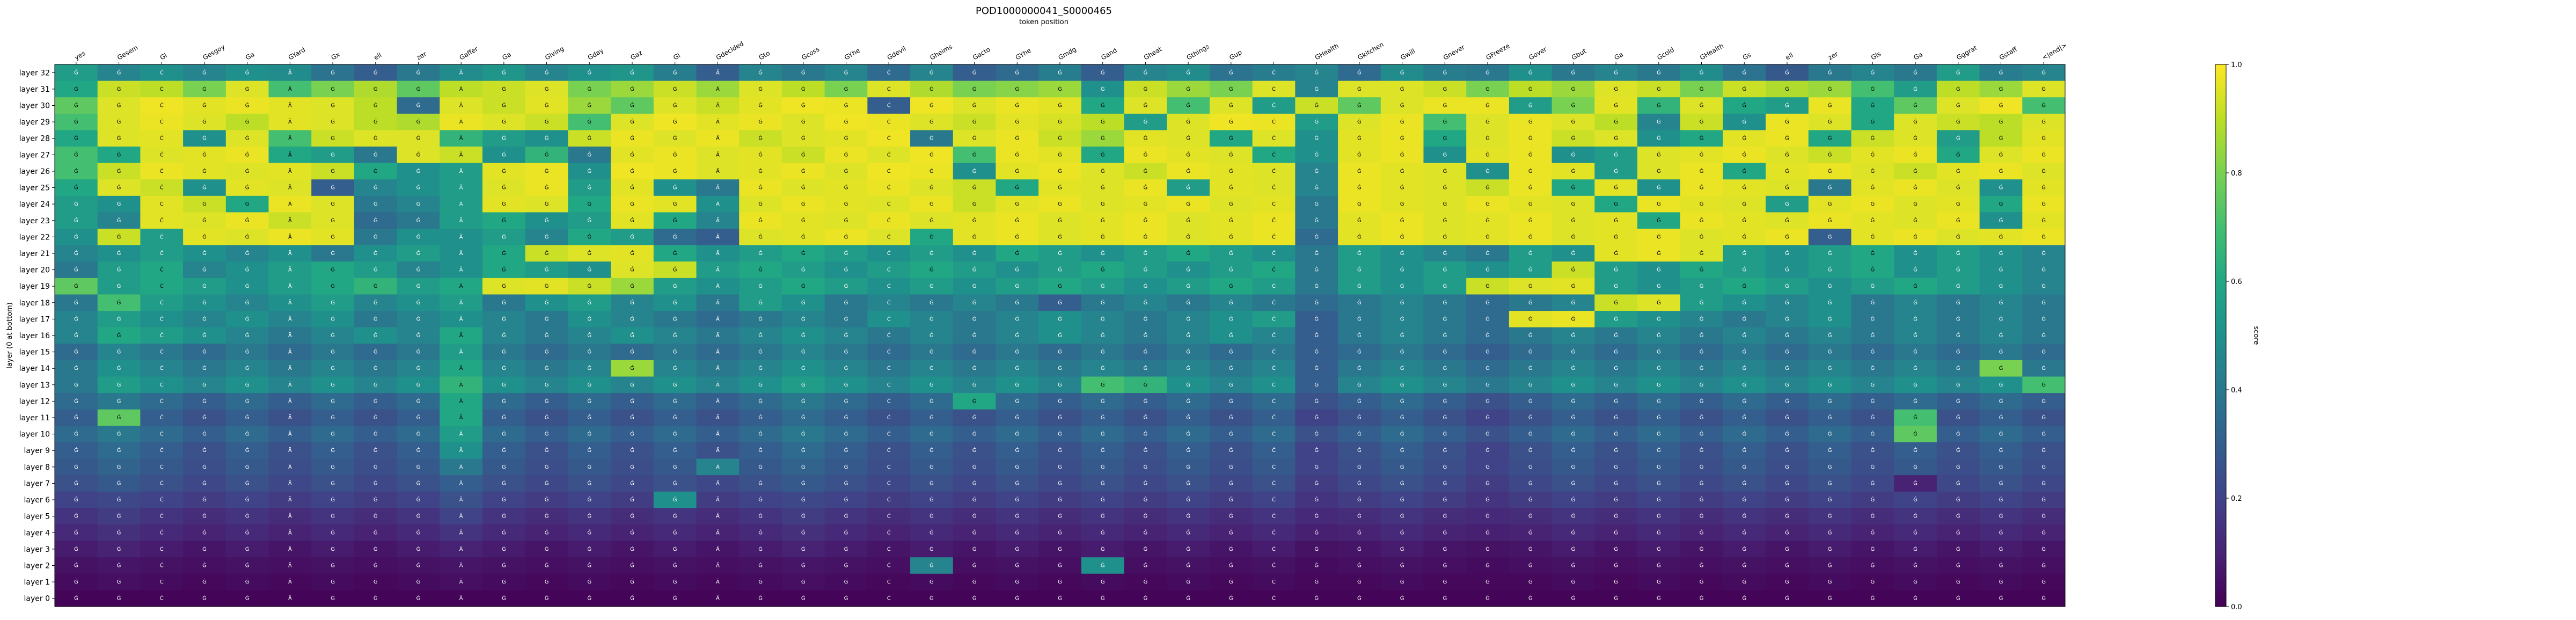 This screenshot has width=2576, height=620. I want to click on colorbar, so click(2221, 335).